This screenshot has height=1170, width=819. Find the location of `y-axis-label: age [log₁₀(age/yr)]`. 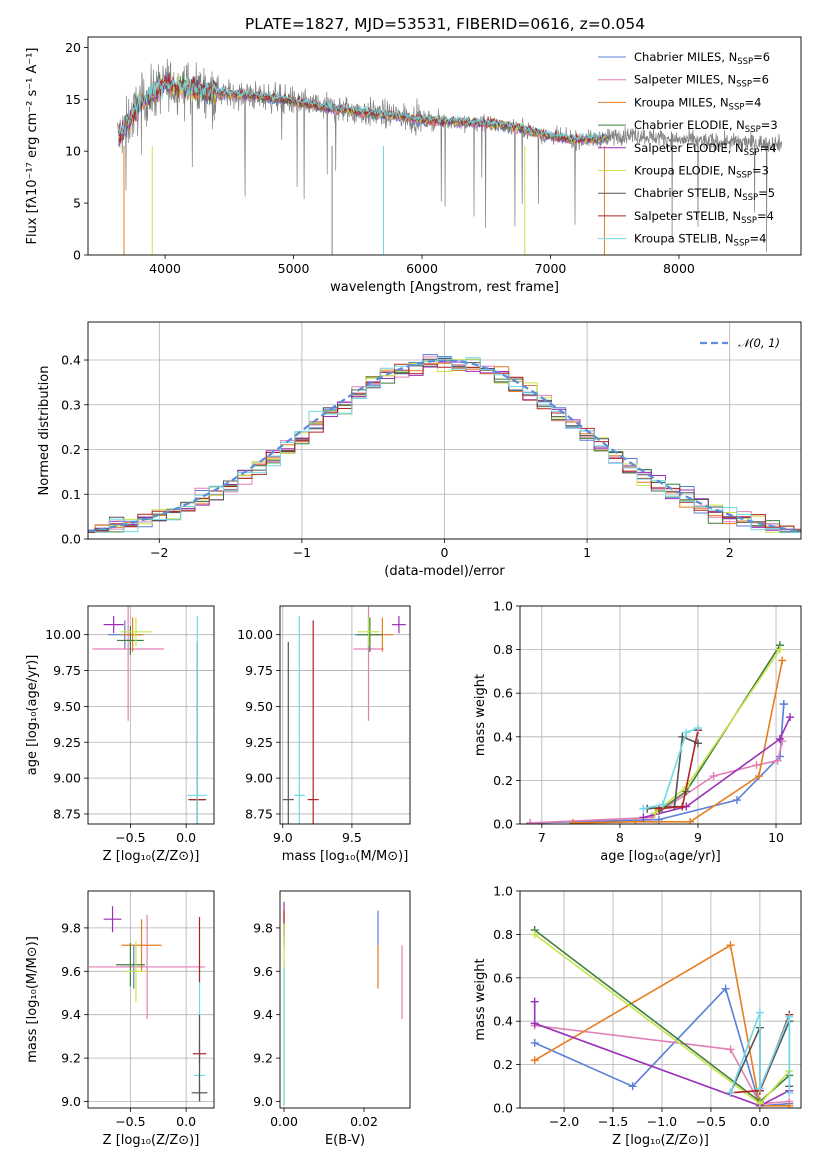

y-axis-label: age [log₁₀(age/yr)] is located at coordinates (32, 715).